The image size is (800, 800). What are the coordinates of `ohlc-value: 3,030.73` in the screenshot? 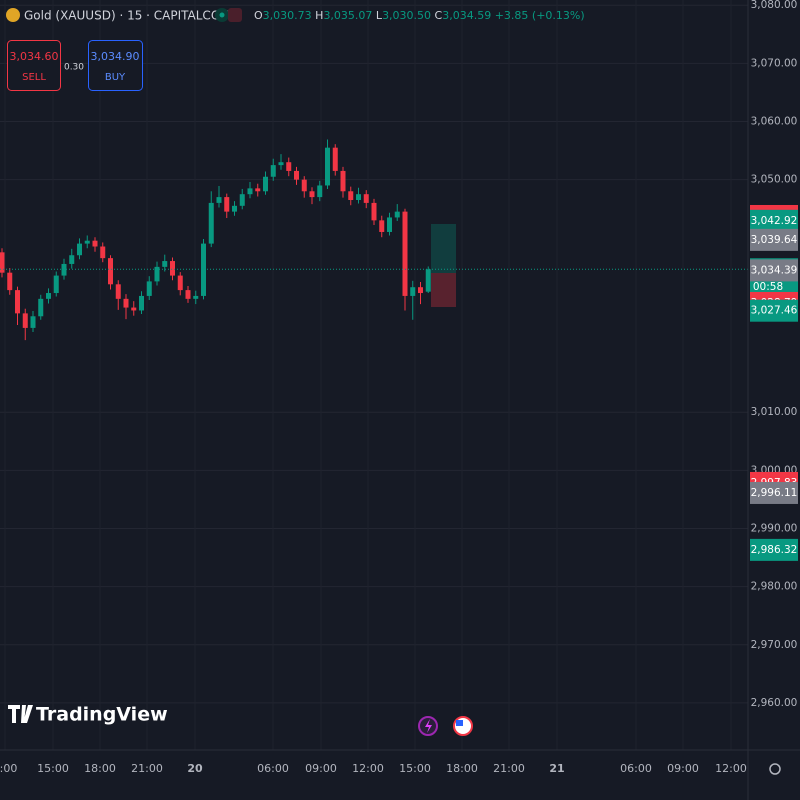 It's located at (287, 15).